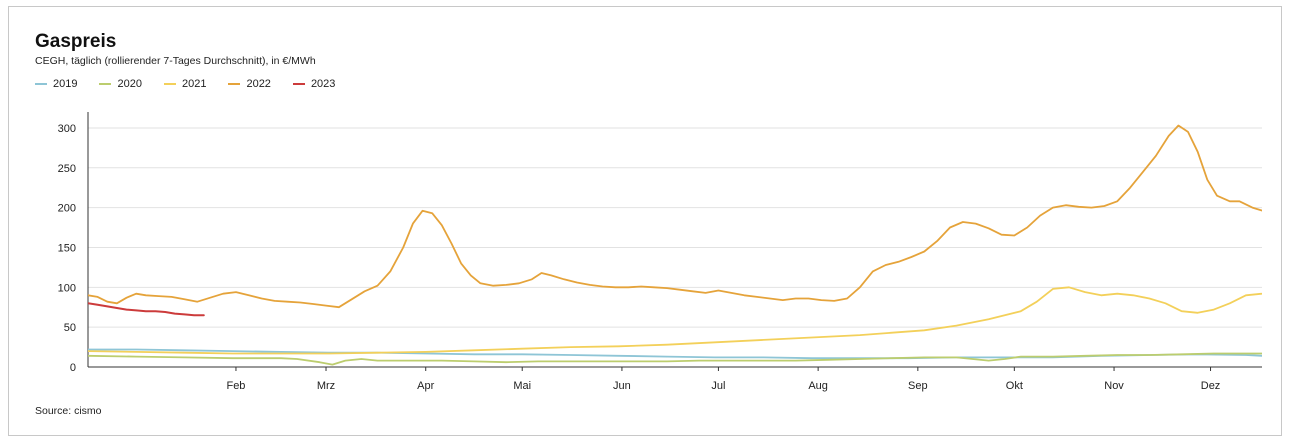 The width and height of the screenshot is (1292, 443). What do you see at coordinates (67, 129) in the screenshot?
I see `y-tick-label: 300` at bounding box center [67, 129].